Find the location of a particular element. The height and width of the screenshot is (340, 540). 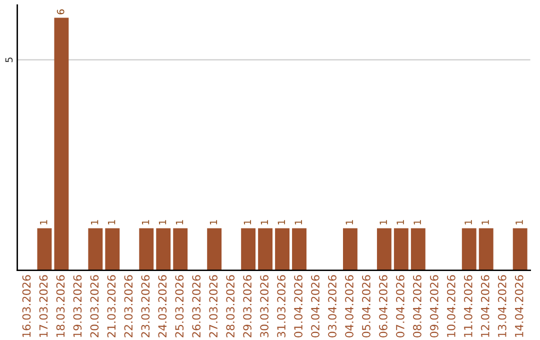

x-tick-label: 10.04.2026 is located at coordinates (451, 306).